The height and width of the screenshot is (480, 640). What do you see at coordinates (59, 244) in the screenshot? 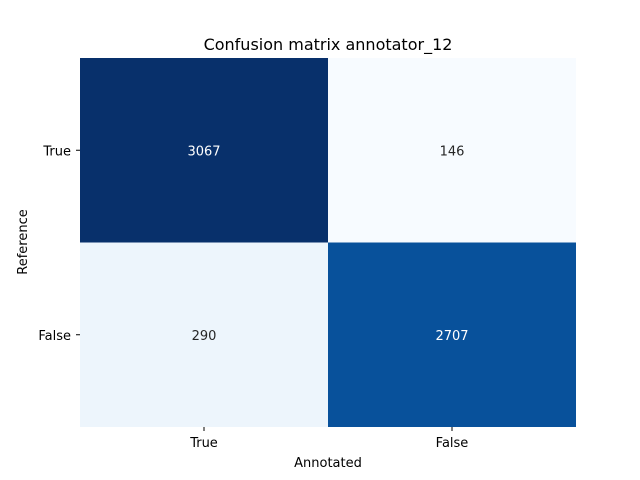
I see `y-axis-ticks: True False` at bounding box center [59, 244].